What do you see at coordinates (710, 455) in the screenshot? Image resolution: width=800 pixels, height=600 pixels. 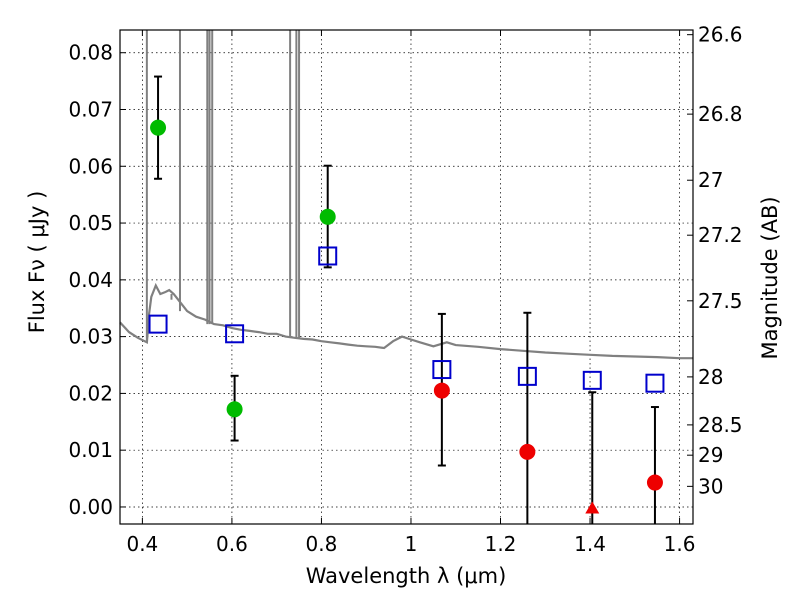 I see `y2-tick-label: 29` at bounding box center [710, 455].